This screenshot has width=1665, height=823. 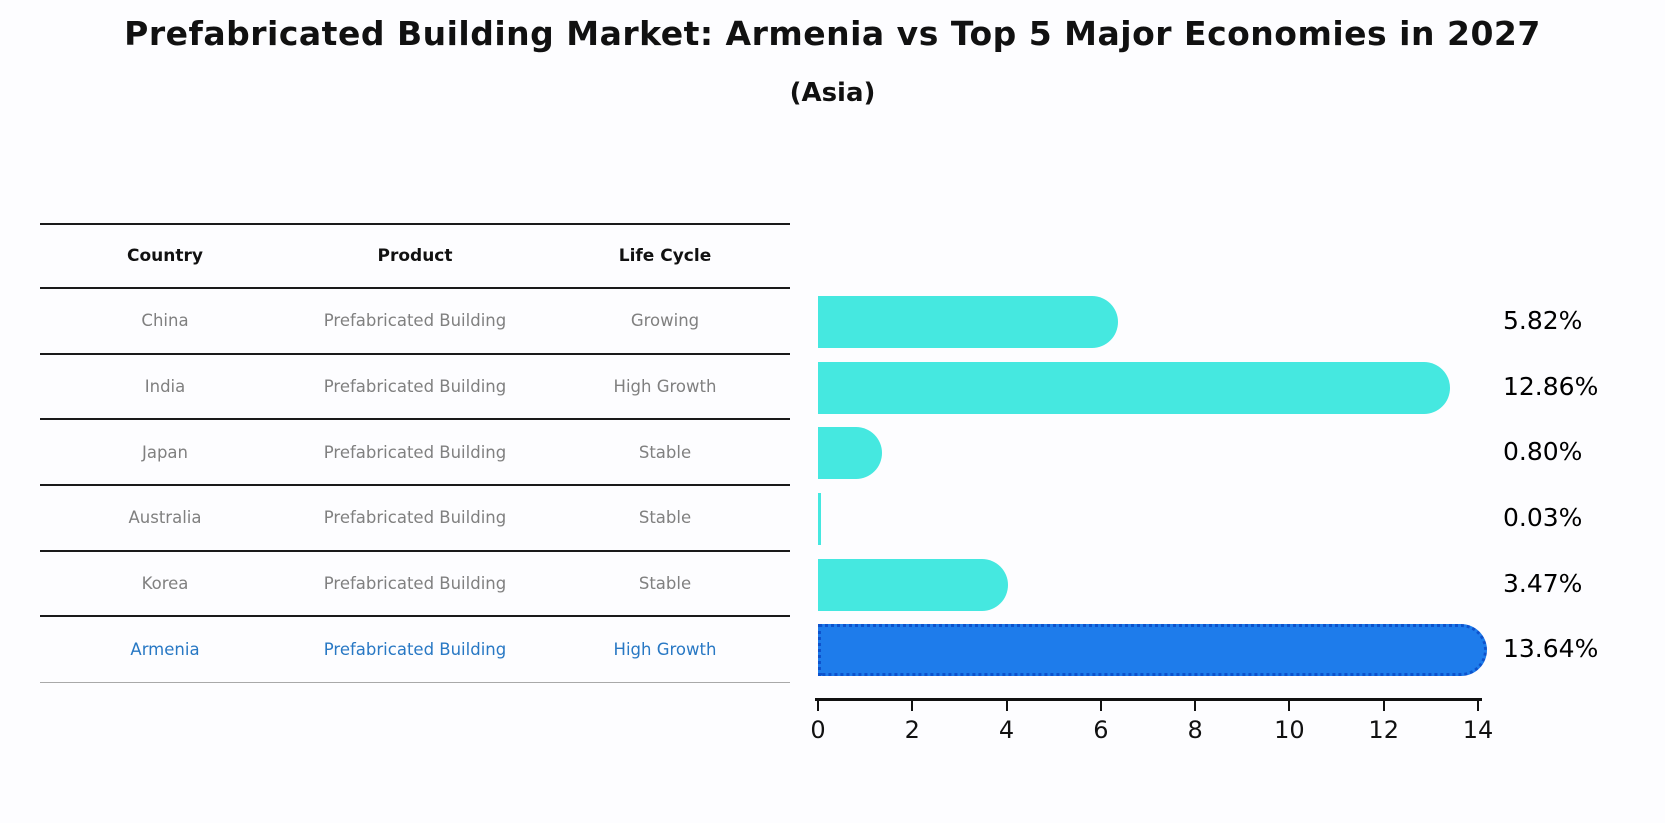 I want to click on column-header-product: Product, so click(x=415, y=256).